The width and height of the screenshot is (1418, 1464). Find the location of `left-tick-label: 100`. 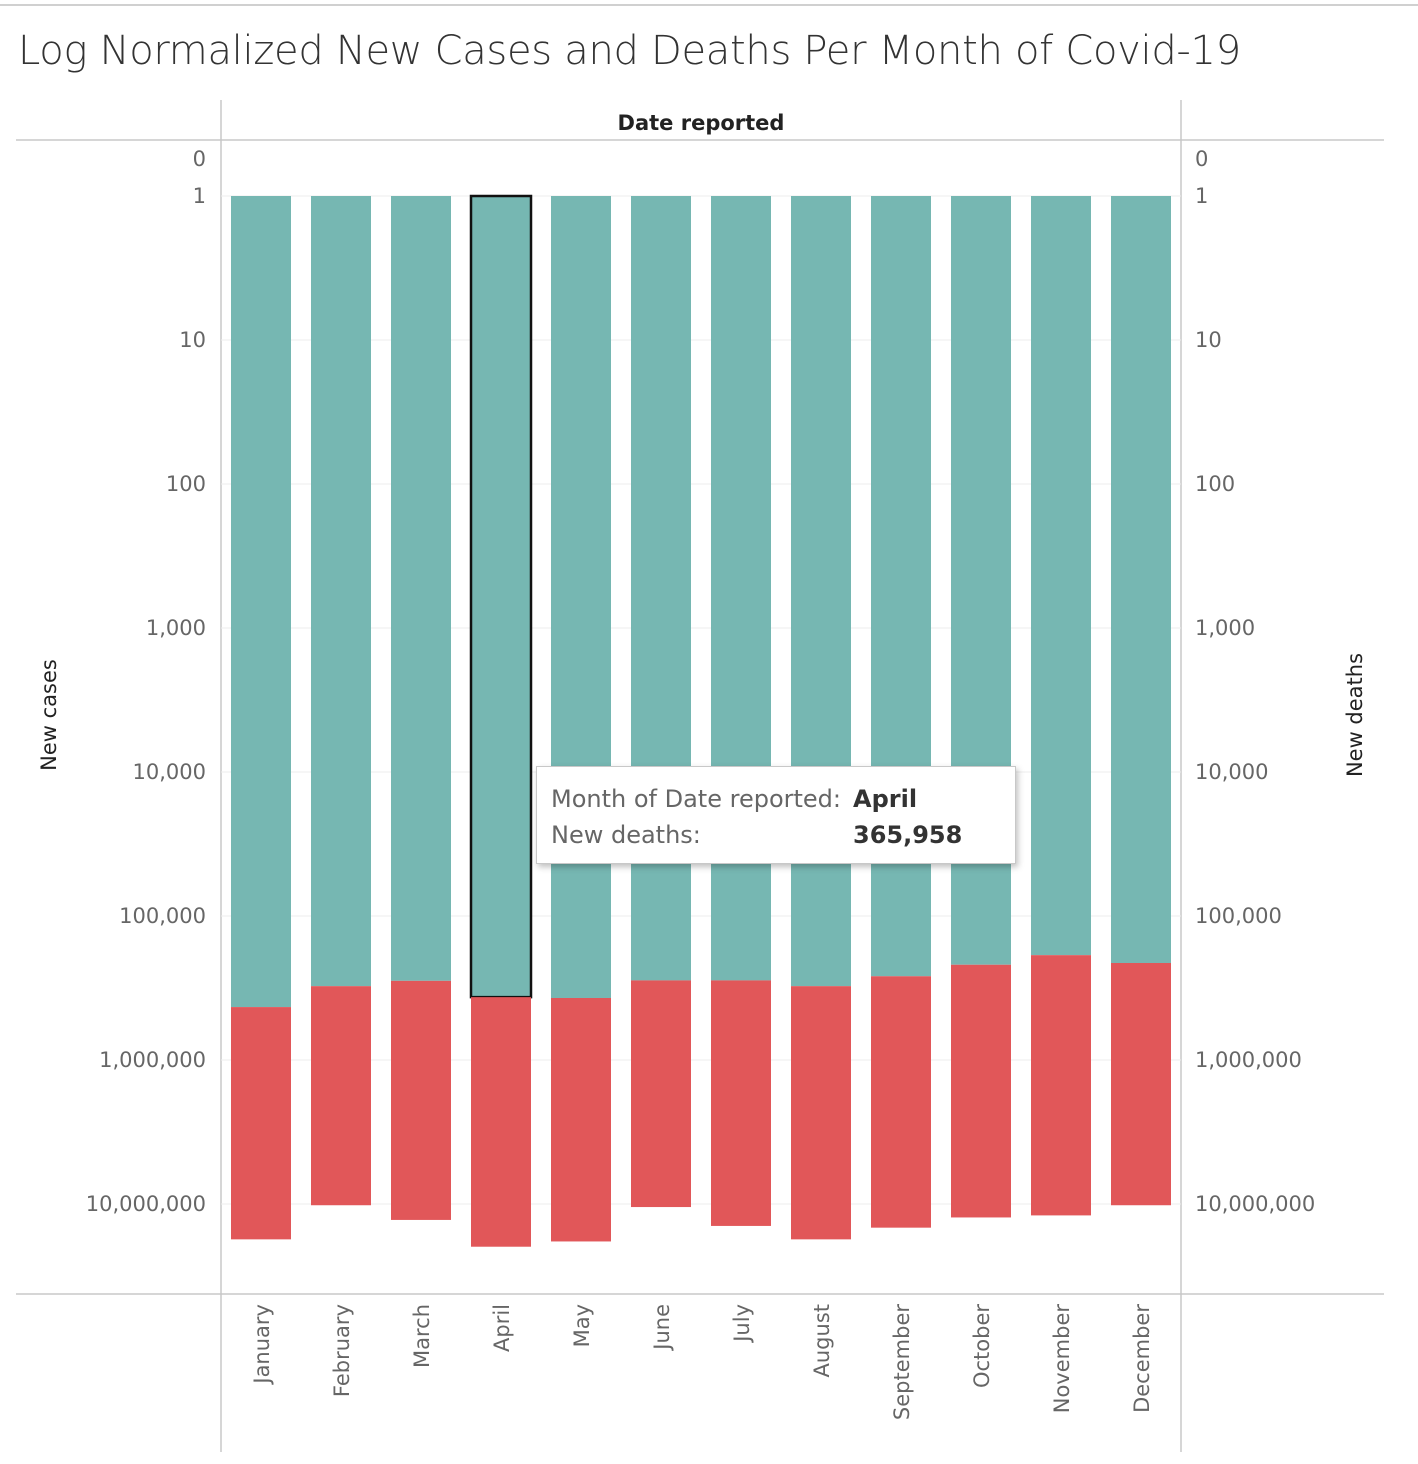

left-tick-label: 100 is located at coordinates (186, 484).